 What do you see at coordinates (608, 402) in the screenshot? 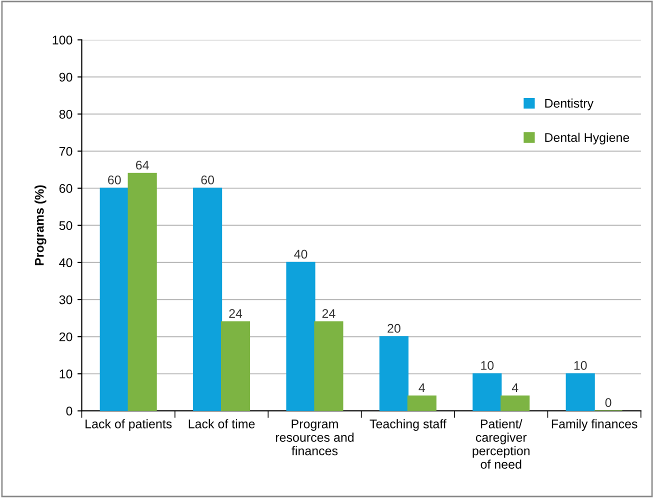
I see `data-label: 0` at bounding box center [608, 402].